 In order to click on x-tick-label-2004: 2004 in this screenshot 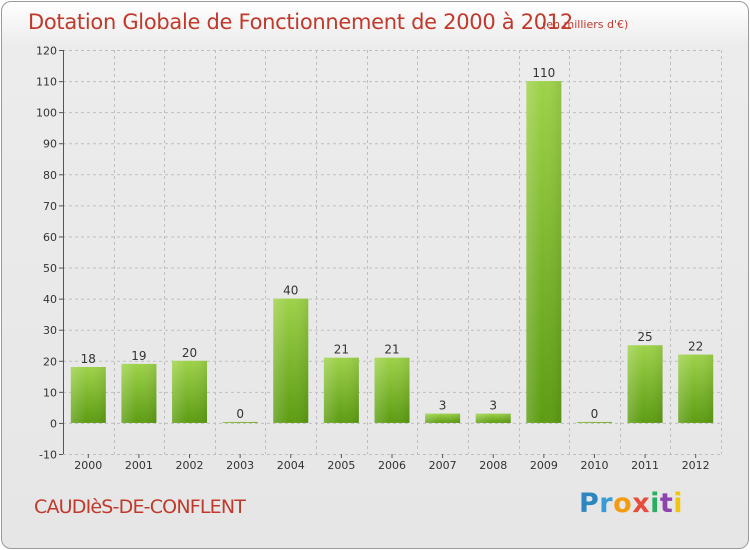, I will do `click(291, 465)`.